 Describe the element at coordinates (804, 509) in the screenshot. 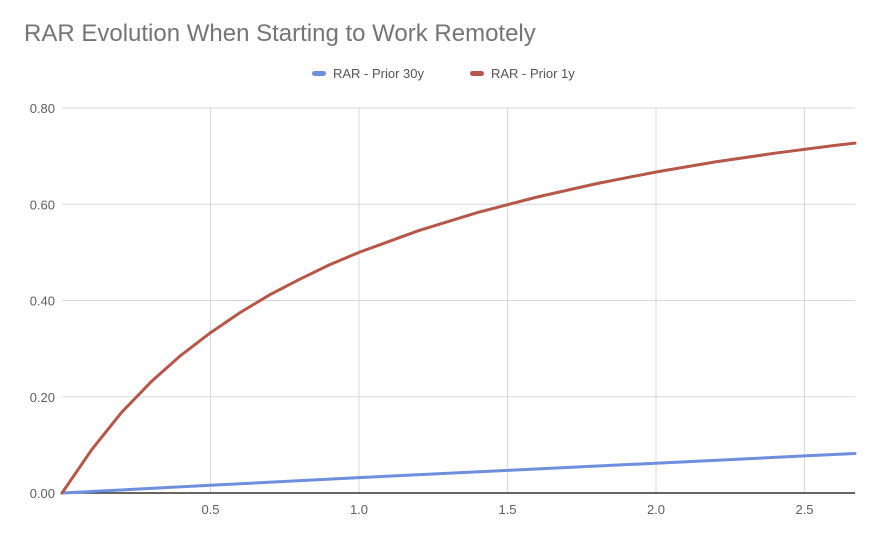

I see `x-tick-label: 2.5` at that location.